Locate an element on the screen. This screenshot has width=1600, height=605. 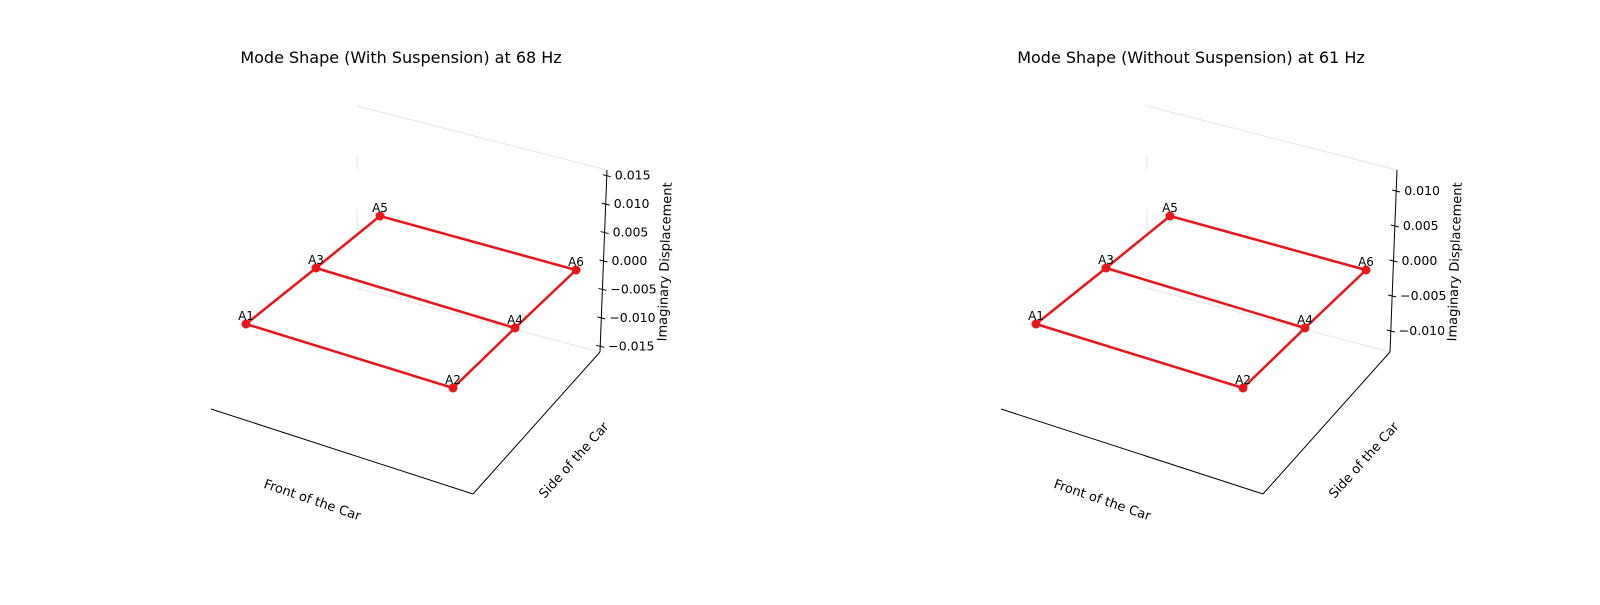
z-axis-ticks: −0.015 −0.010 −0.005 0.000 0.005 0.010 0.015 is located at coordinates (626, 260).